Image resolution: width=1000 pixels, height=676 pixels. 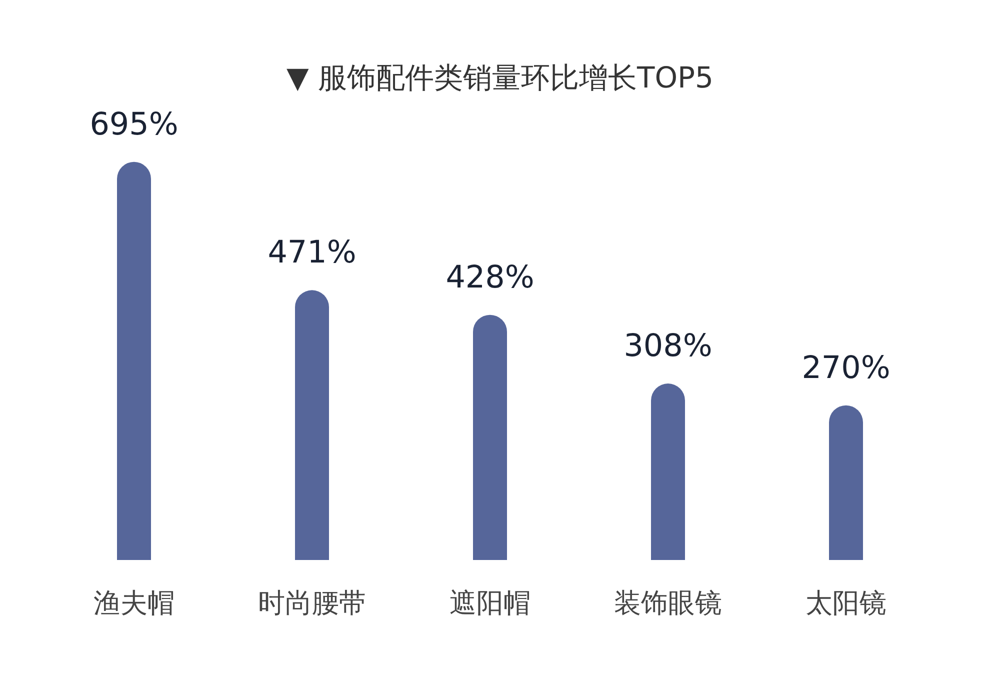 What do you see at coordinates (134, 603) in the screenshot?
I see `x-tick-label: 渔夫帽` at bounding box center [134, 603].